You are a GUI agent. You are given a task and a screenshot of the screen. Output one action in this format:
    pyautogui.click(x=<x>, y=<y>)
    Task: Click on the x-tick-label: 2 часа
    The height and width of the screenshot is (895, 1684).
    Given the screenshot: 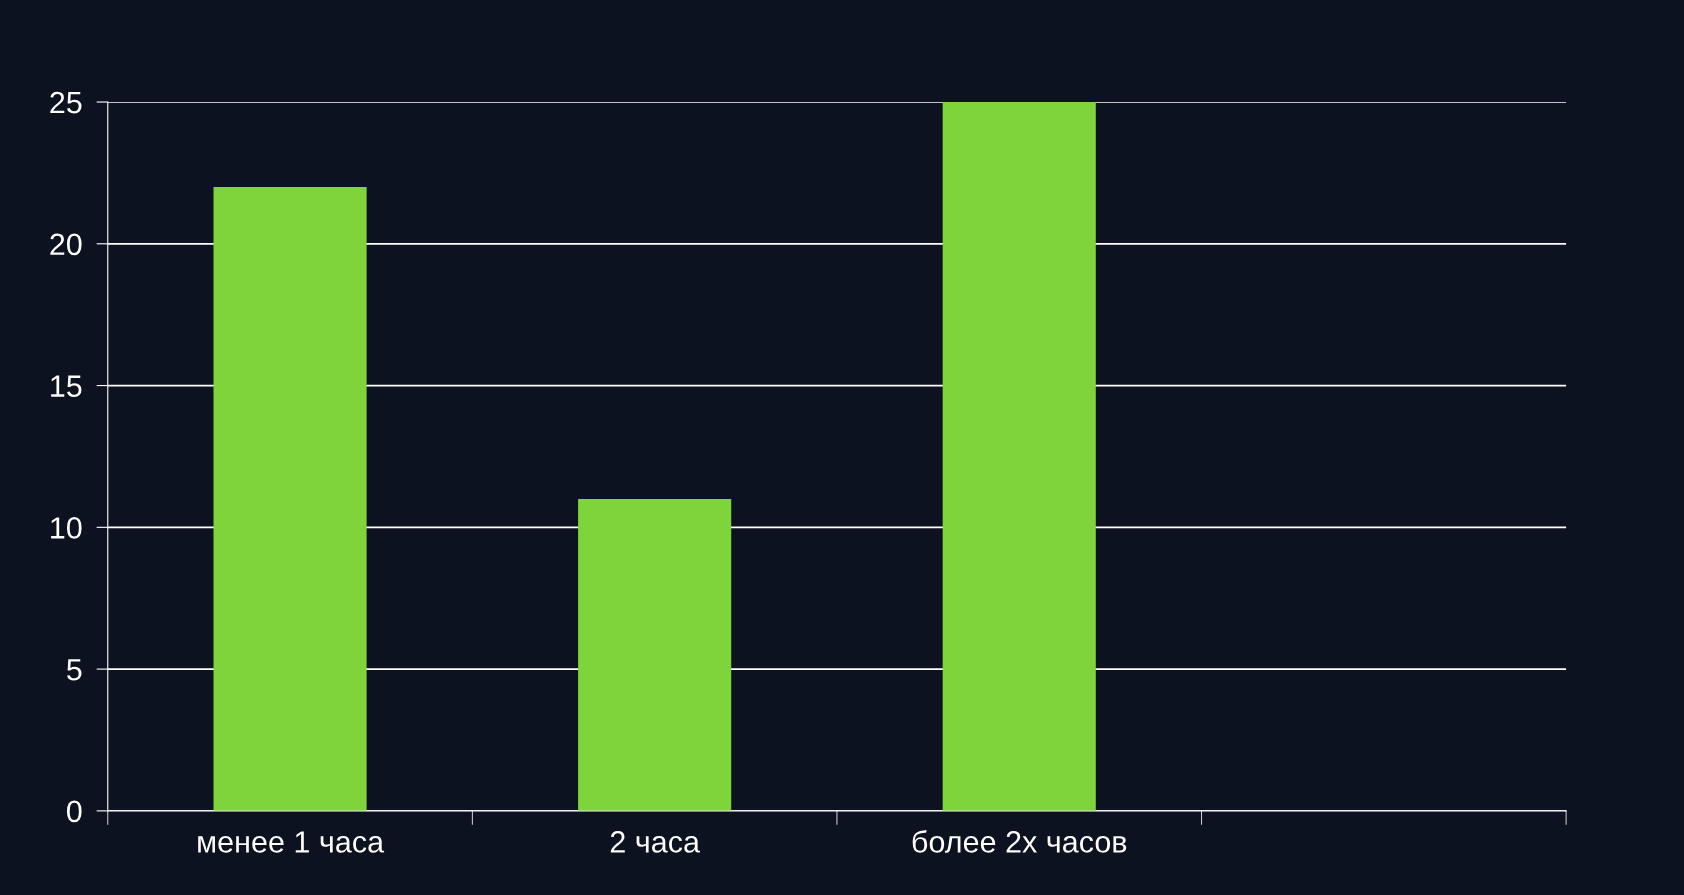 What is the action you would take?
    pyautogui.click(x=655, y=842)
    